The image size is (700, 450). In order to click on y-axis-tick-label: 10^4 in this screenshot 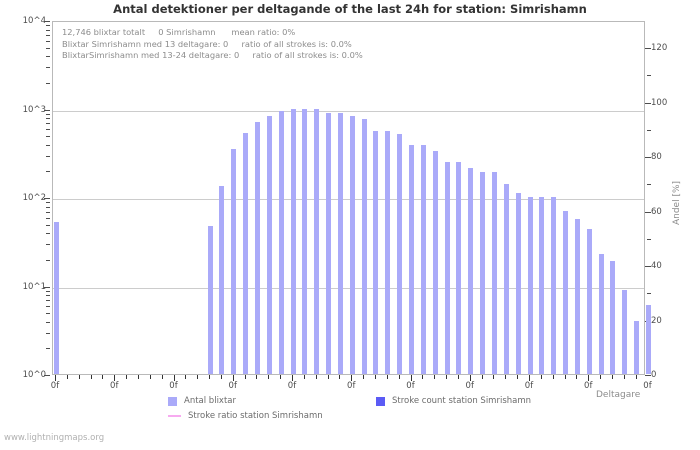, I will do `click(34, 21)`.